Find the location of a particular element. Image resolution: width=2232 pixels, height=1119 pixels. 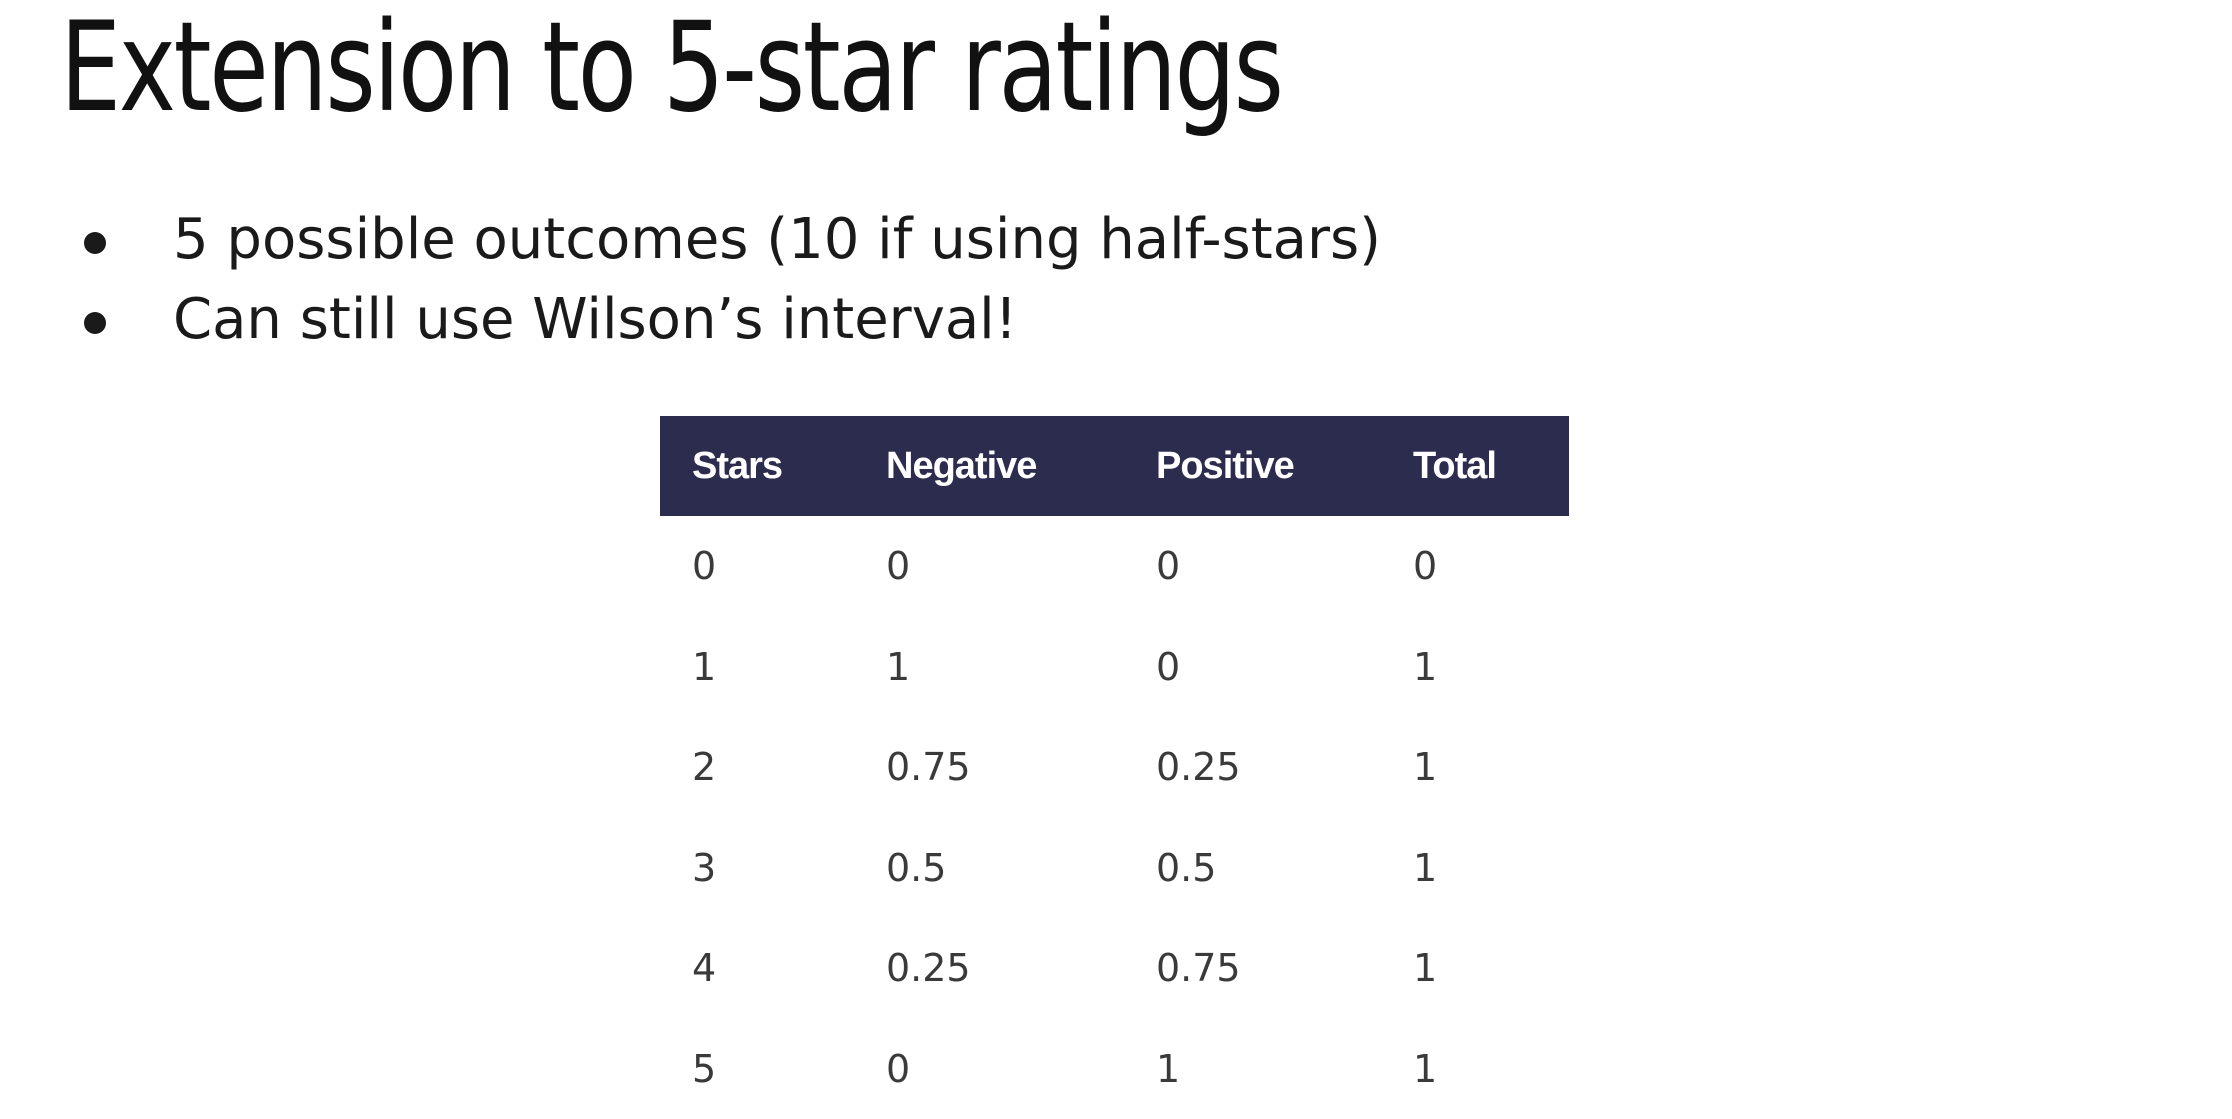

table-cell-positive: 0.25 is located at coordinates (1252, 767).